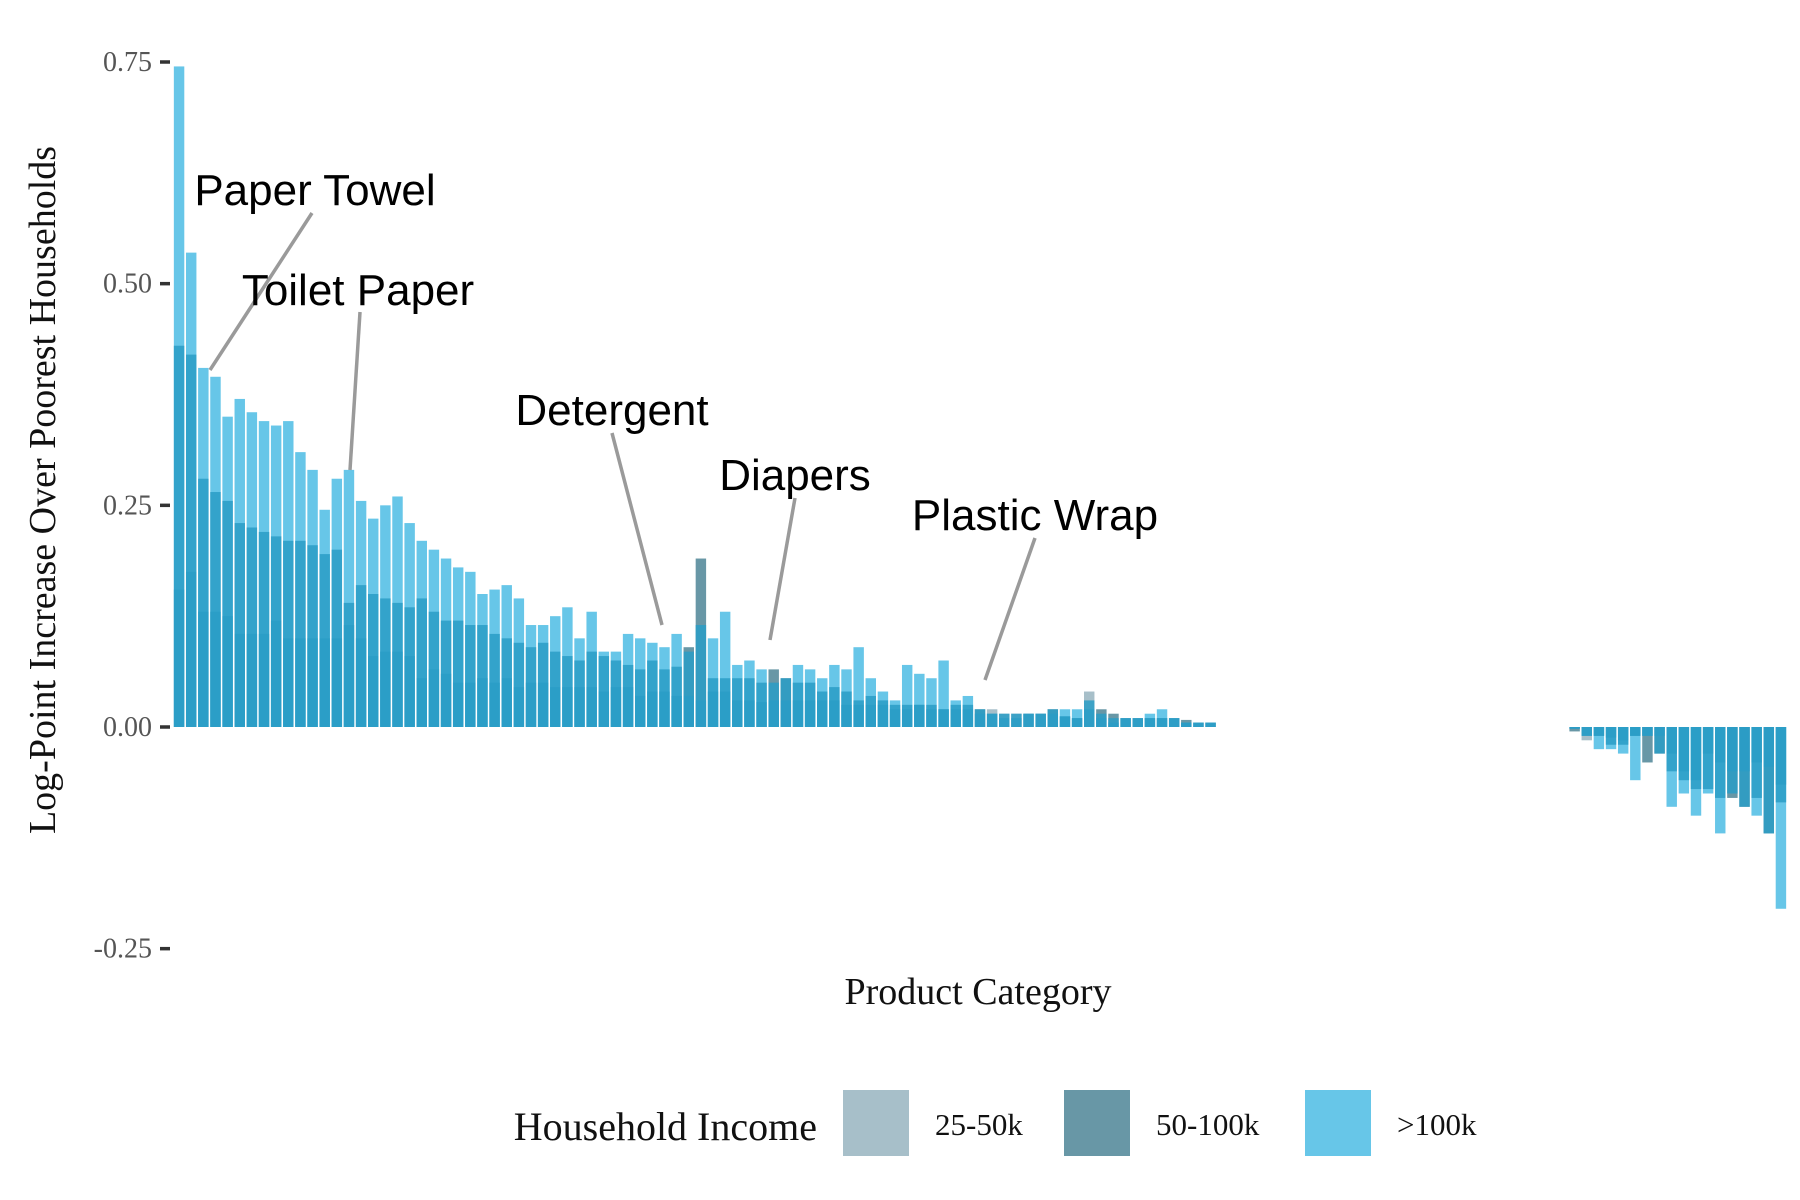  I want to click on annotation-leader-line, so click(355, 391).